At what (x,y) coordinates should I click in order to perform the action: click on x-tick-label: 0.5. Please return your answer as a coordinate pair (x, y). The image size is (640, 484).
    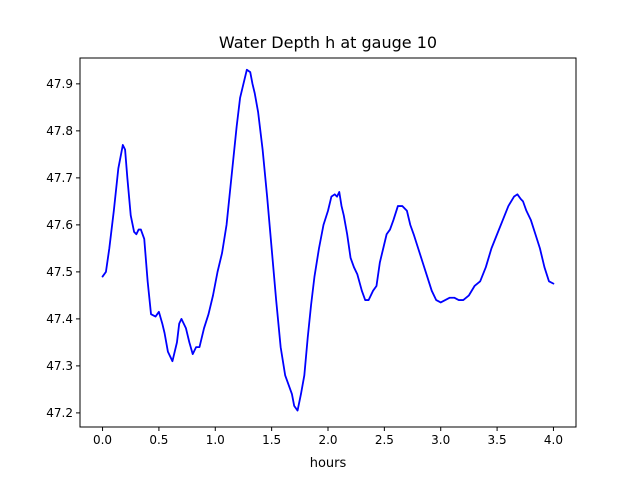
    Looking at the image, I should click on (158, 440).